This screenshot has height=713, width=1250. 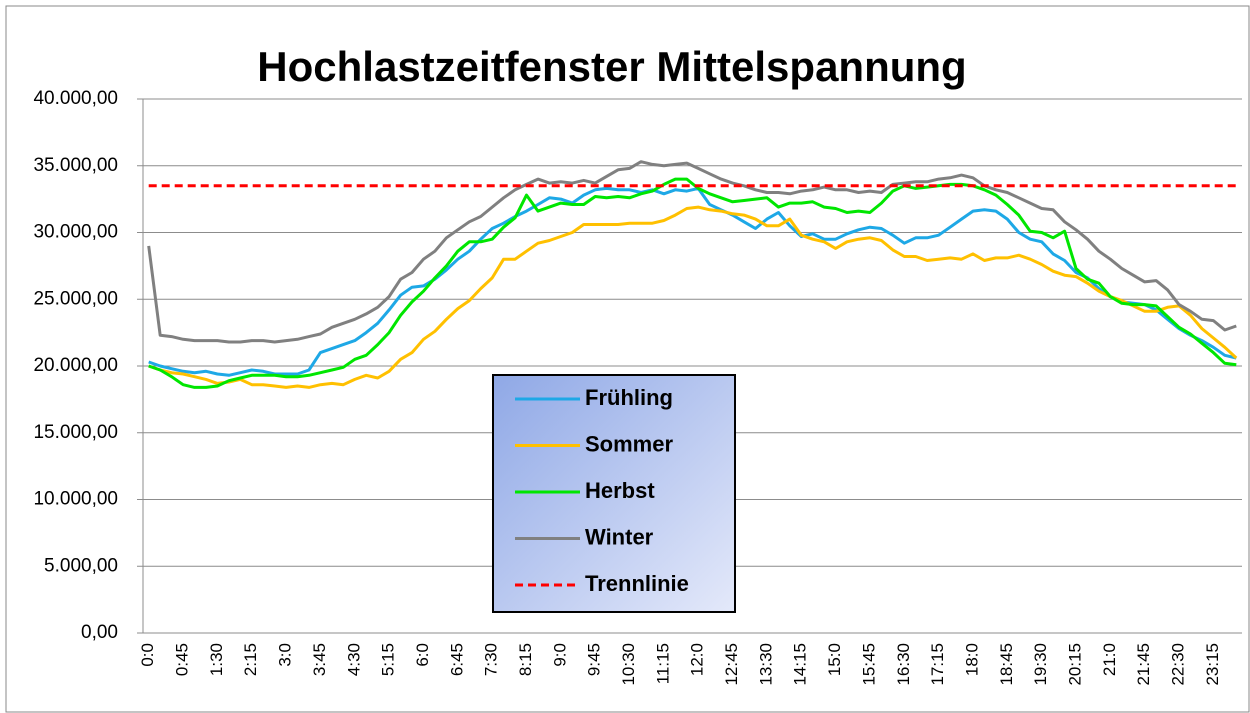 I want to click on x-tick-label: 14:15, so click(x=800, y=664).